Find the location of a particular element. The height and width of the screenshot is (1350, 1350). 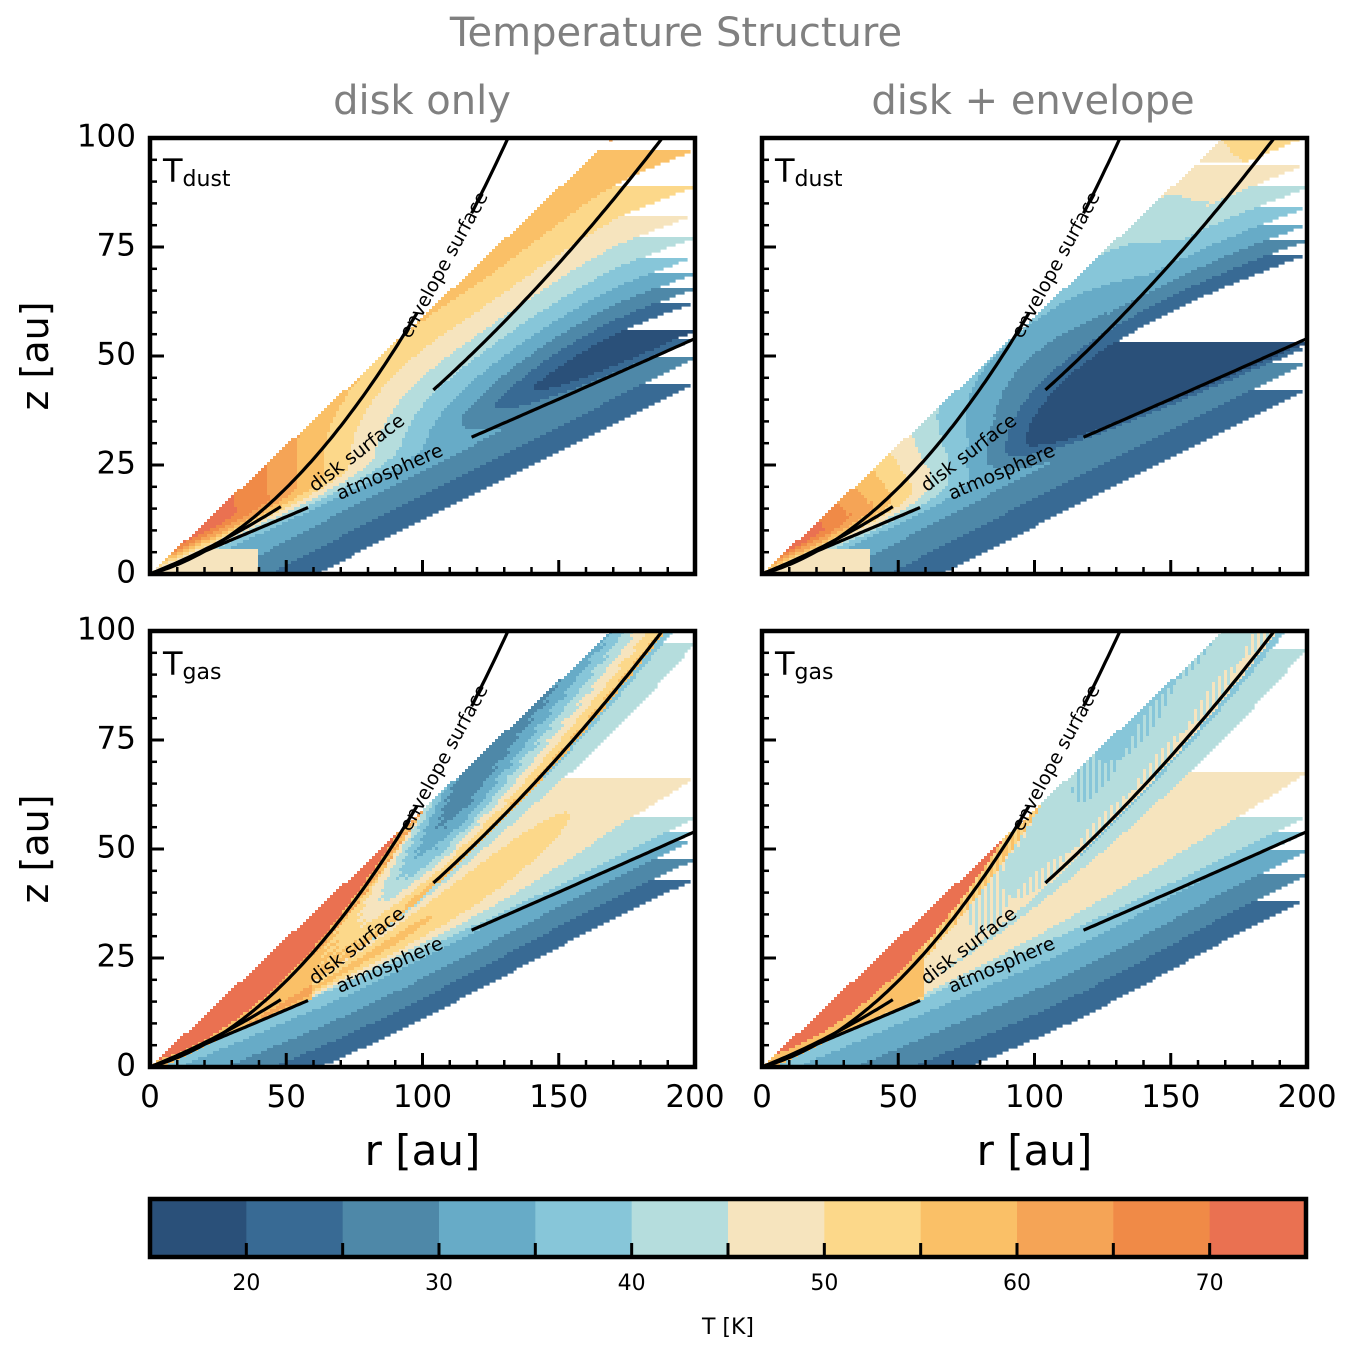

ticks-dust-env is located at coordinates (1034, 356).